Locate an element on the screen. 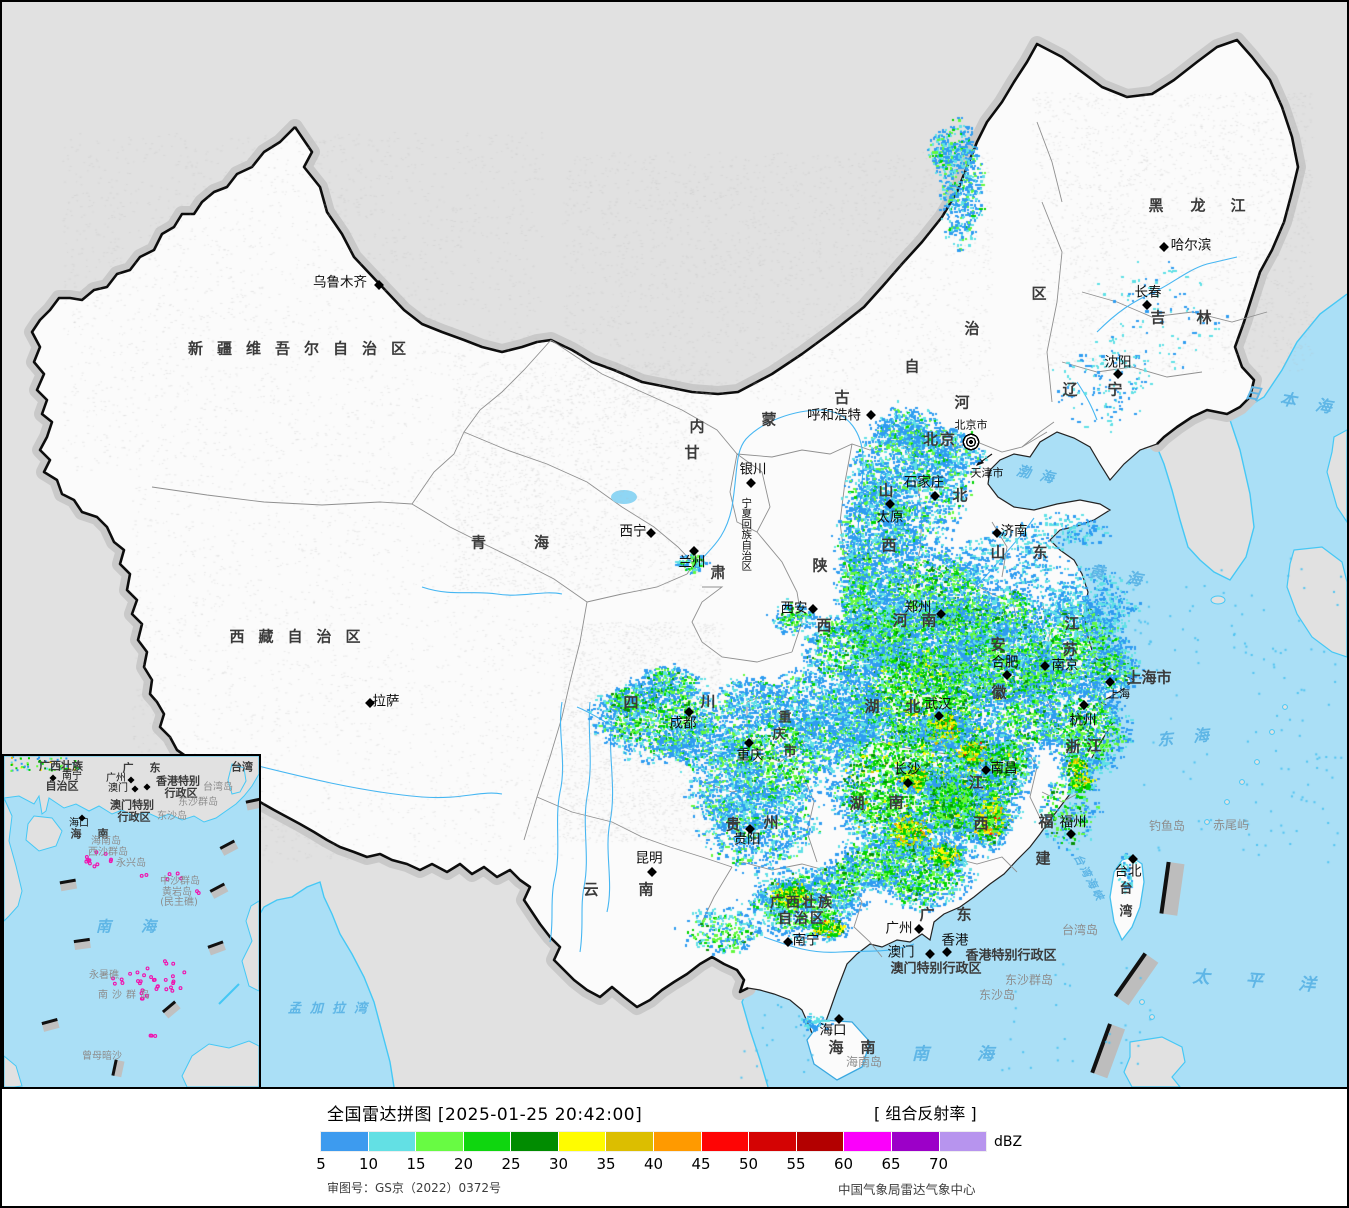 This screenshot has width=1349, height=1208. sea-label: 太平洋 is located at coordinates (1269, 982).